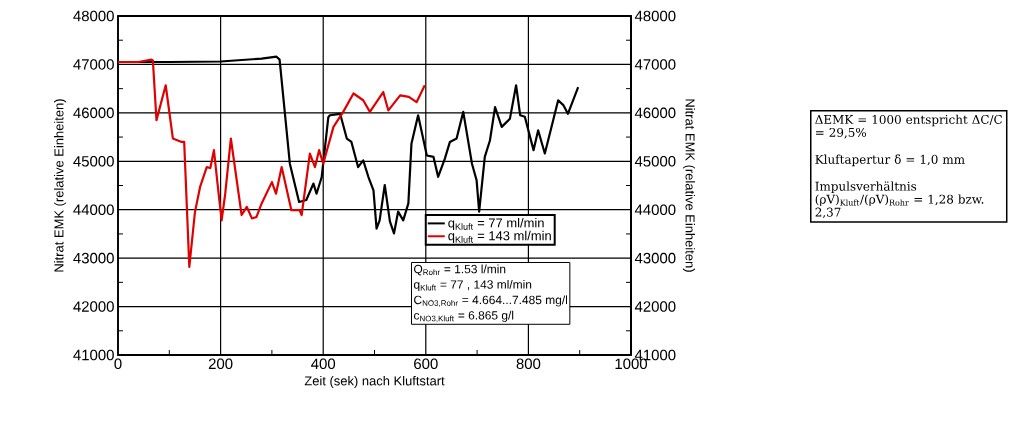 This screenshot has height=426, width=1013. I want to click on y-tick-label: 44000, so click(93, 209).